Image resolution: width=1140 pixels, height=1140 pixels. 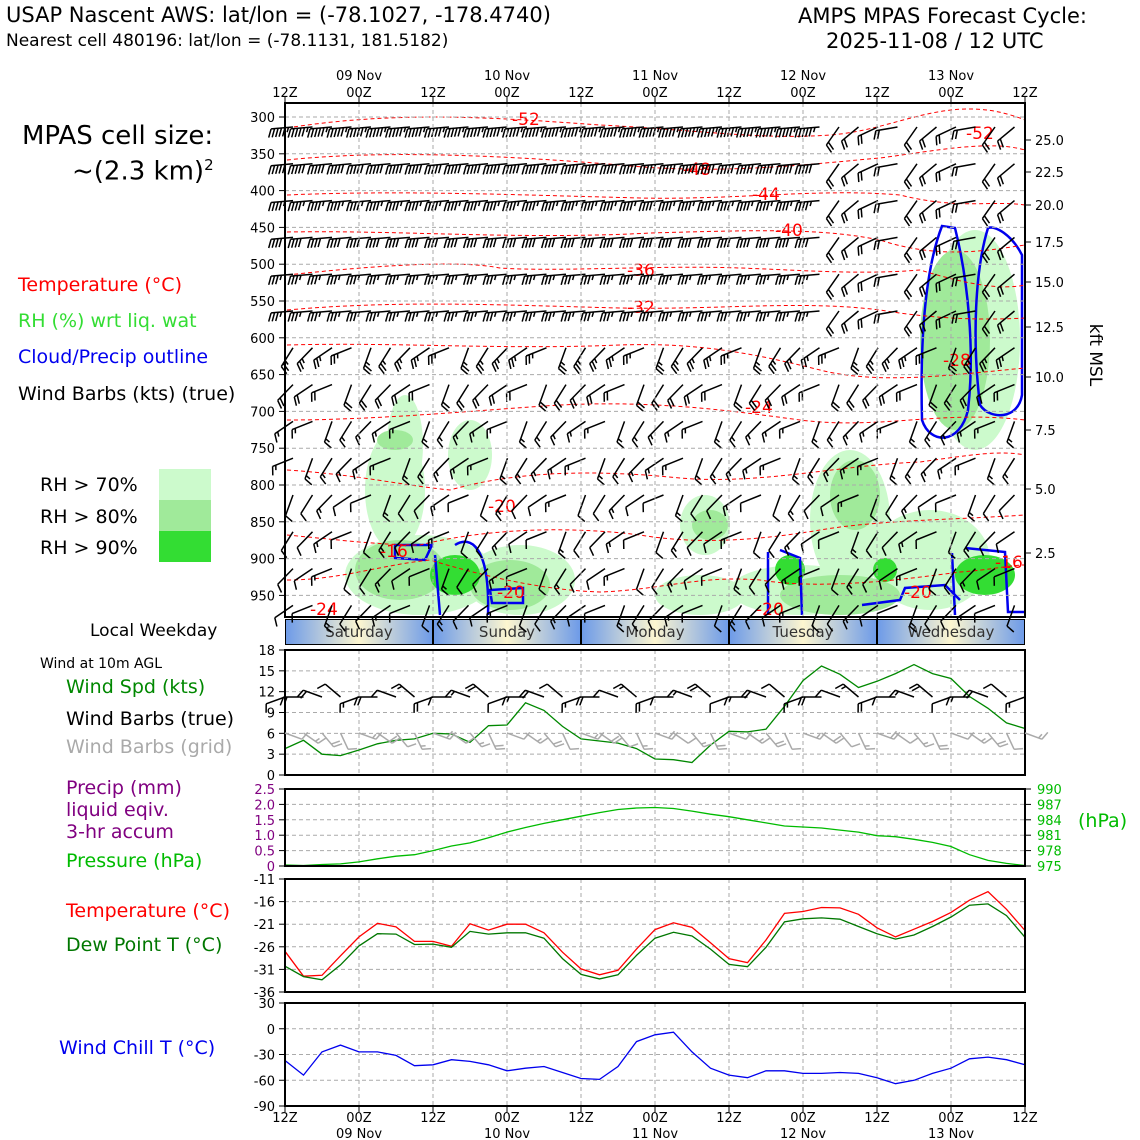 What do you see at coordinates (1049, 206) in the screenshot?
I see `height-tick-label: 20.0` at bounding box center [1049, 206].